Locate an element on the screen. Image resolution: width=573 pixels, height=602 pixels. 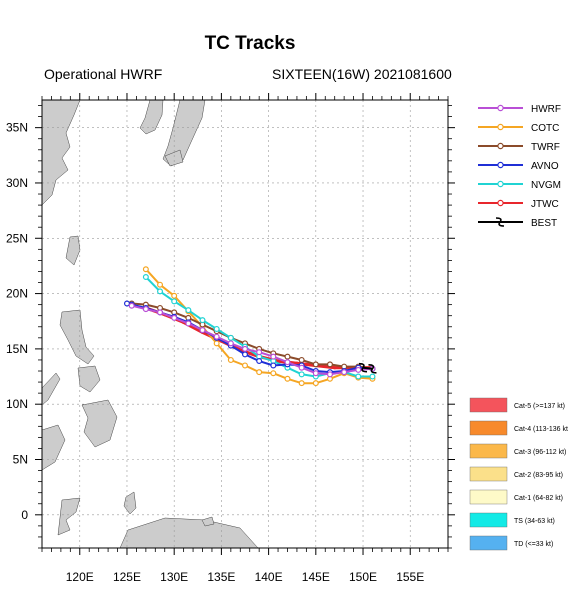
track-point-jtwc is located at coordinates (335, 368).